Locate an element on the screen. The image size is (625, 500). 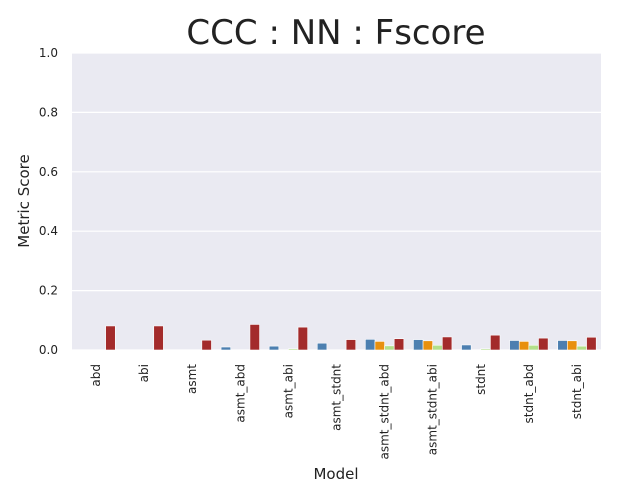
x-tick-label: stdnt_abi is located at coordinates (577, 391).